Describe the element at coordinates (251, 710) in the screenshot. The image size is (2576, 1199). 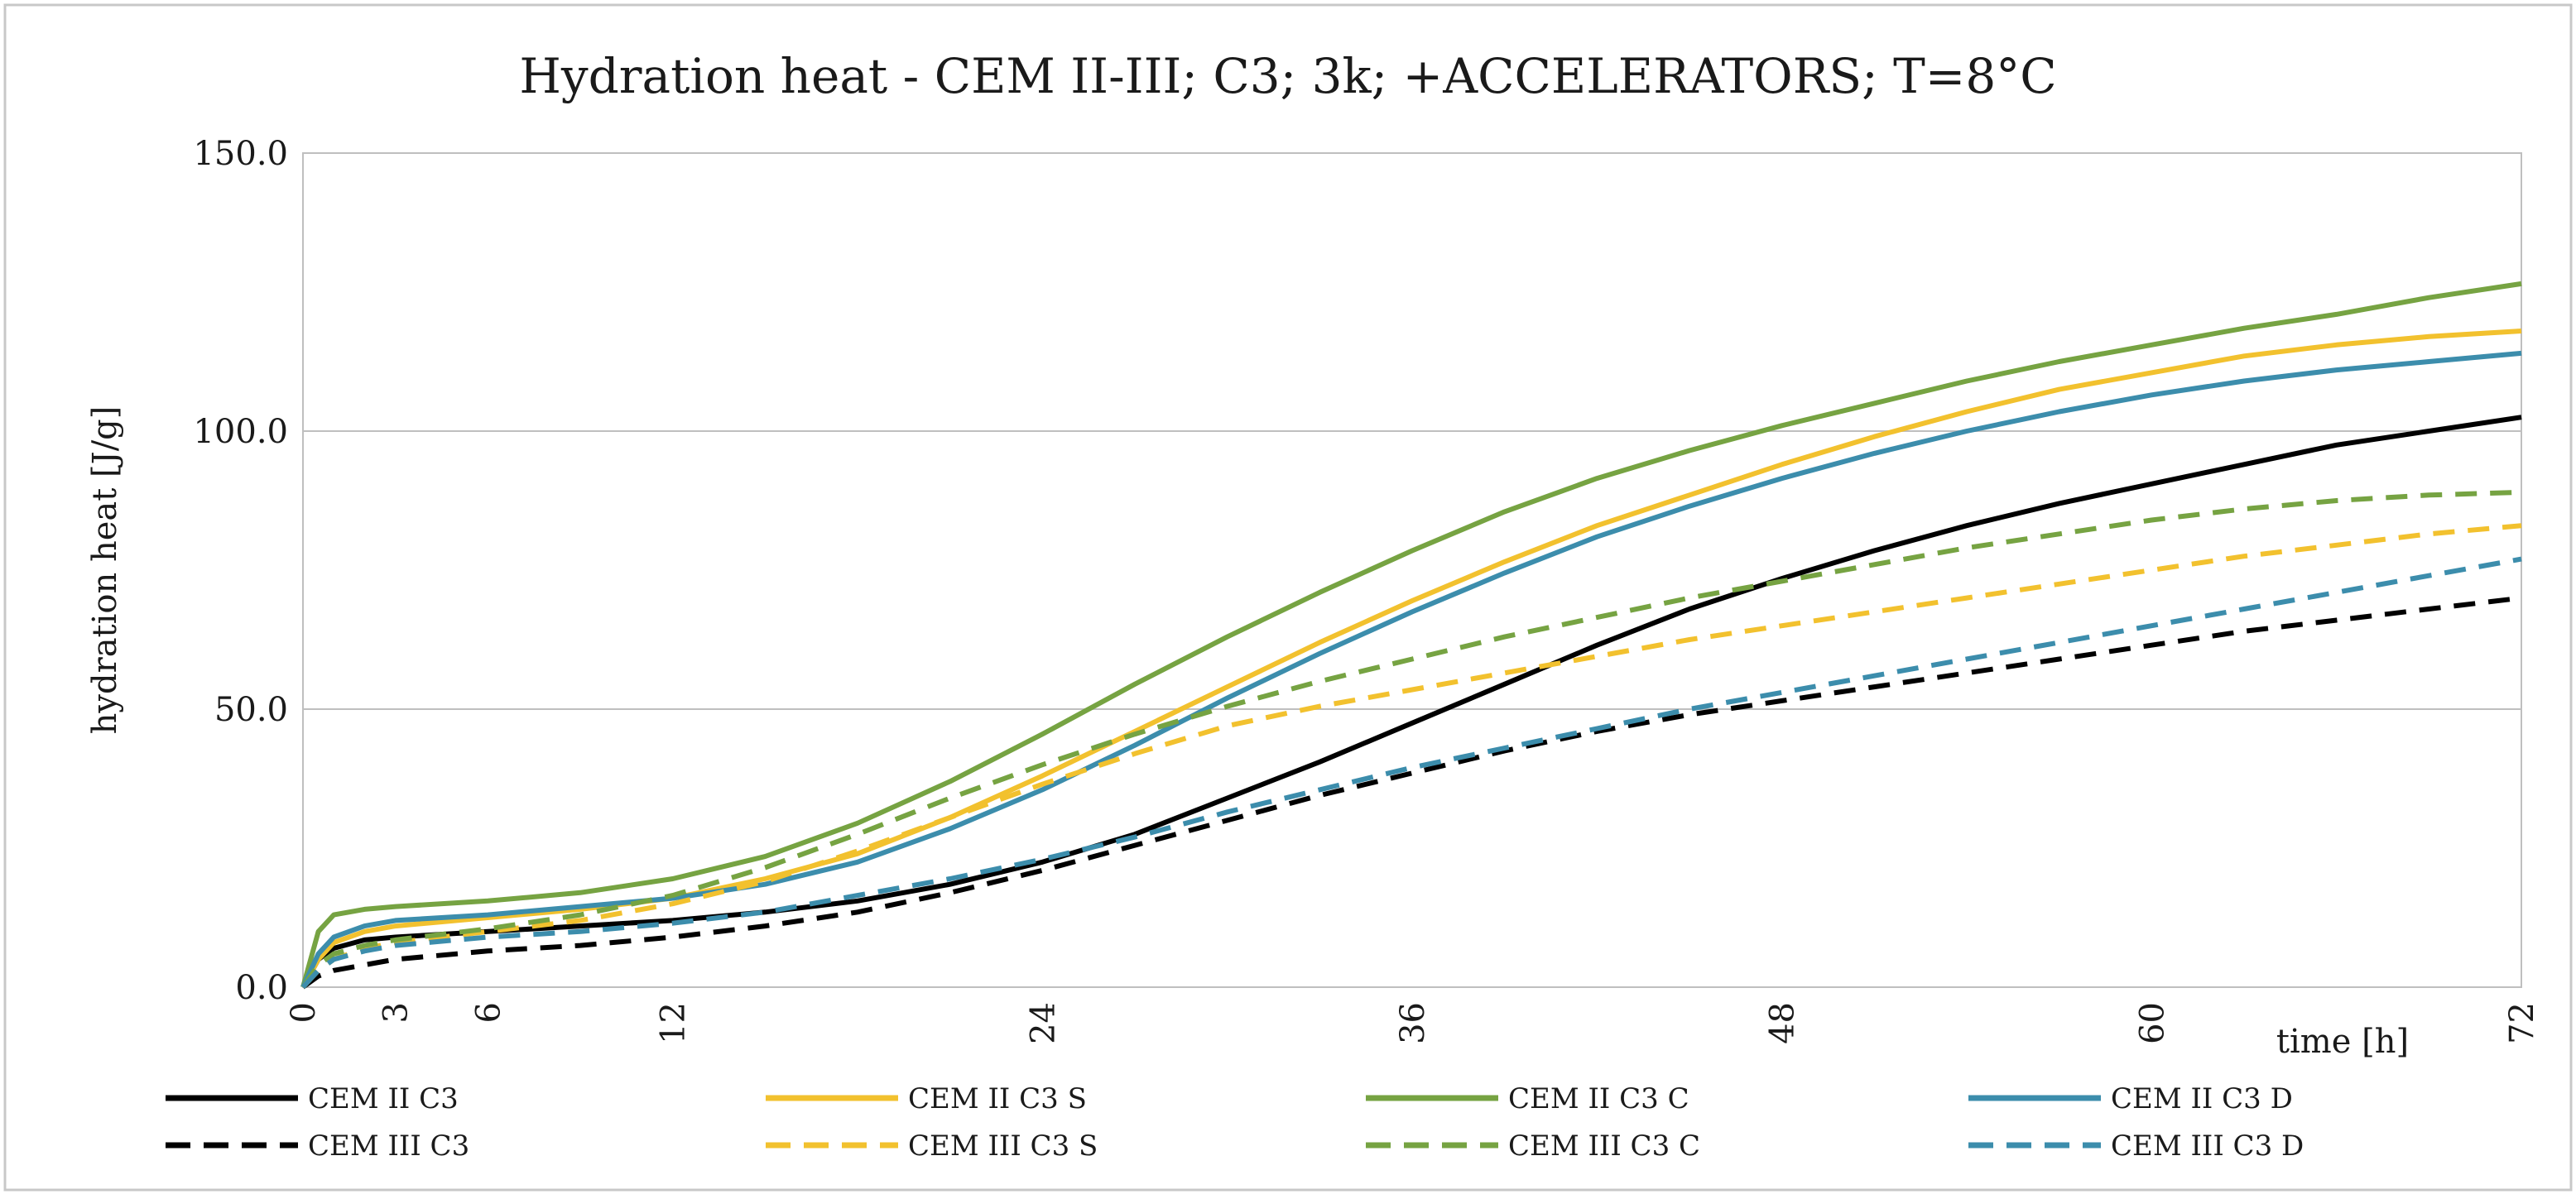
I see `y-tick-label: 50.0` at that location.